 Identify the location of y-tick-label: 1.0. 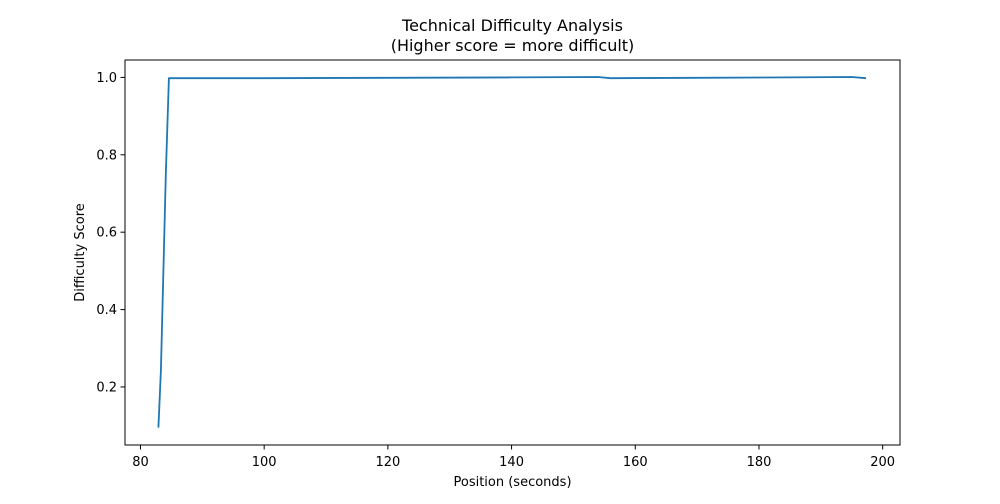
(106, 78).